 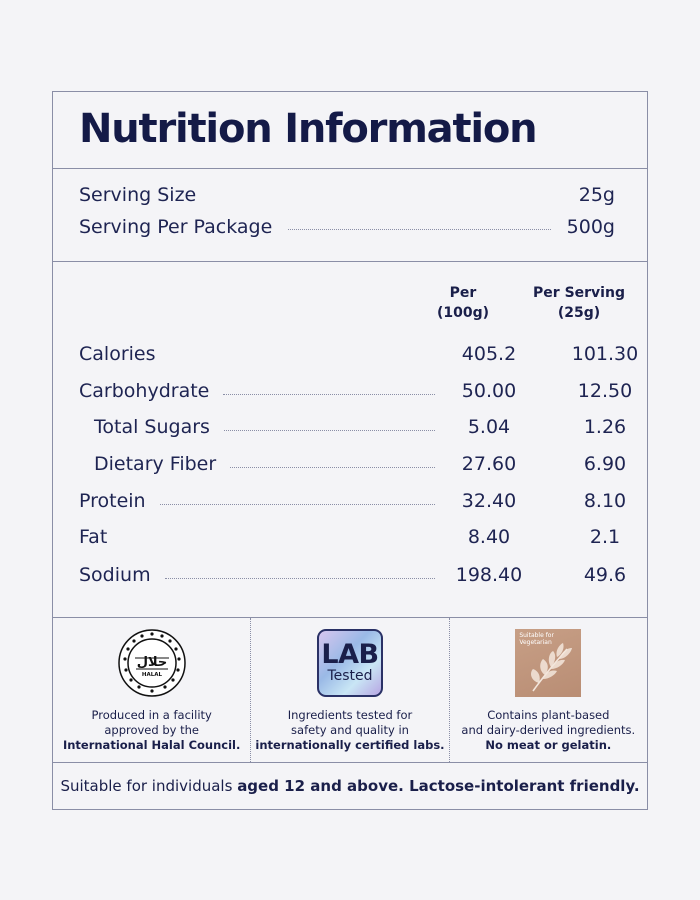 What do you see at coordinates (387, 197) in the screenshot?
I see `row-spacer` at bounding box center [387, 197].